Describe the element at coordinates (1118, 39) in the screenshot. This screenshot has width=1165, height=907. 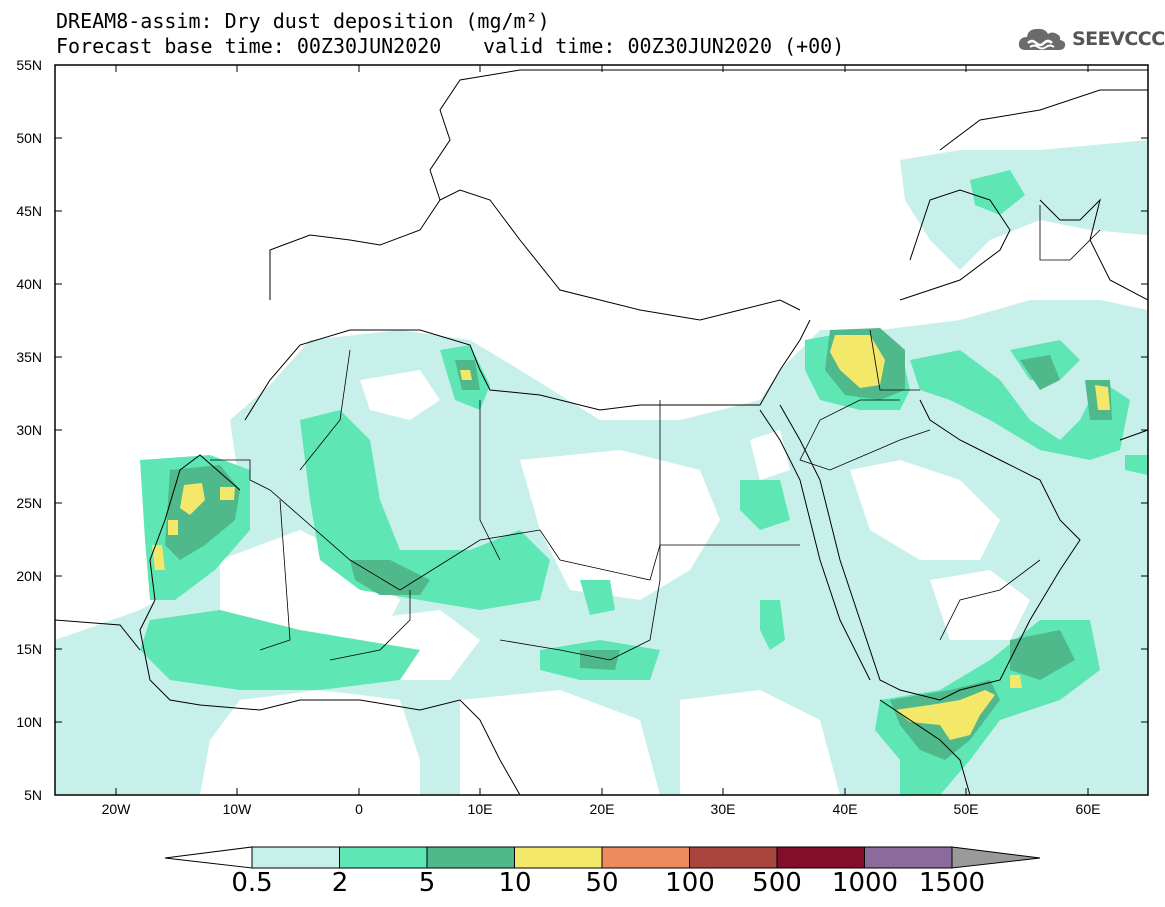
I see `logo-text: SEEVCCC` at that location.